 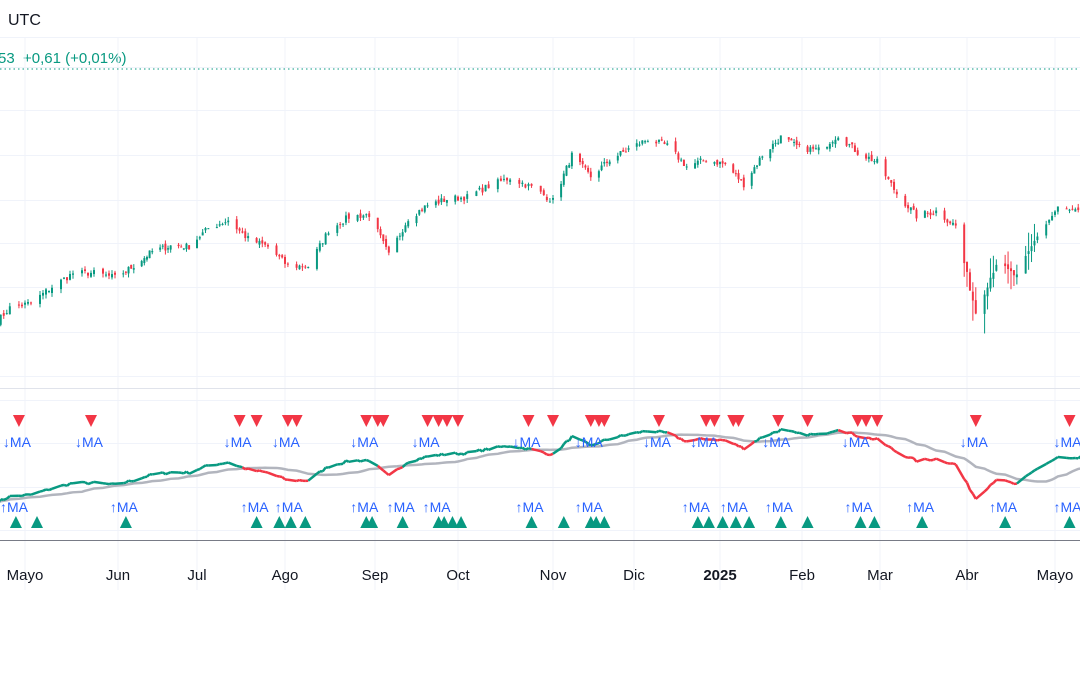 I want to click on time-axis-label: Jun, so click(x=118, y=575).